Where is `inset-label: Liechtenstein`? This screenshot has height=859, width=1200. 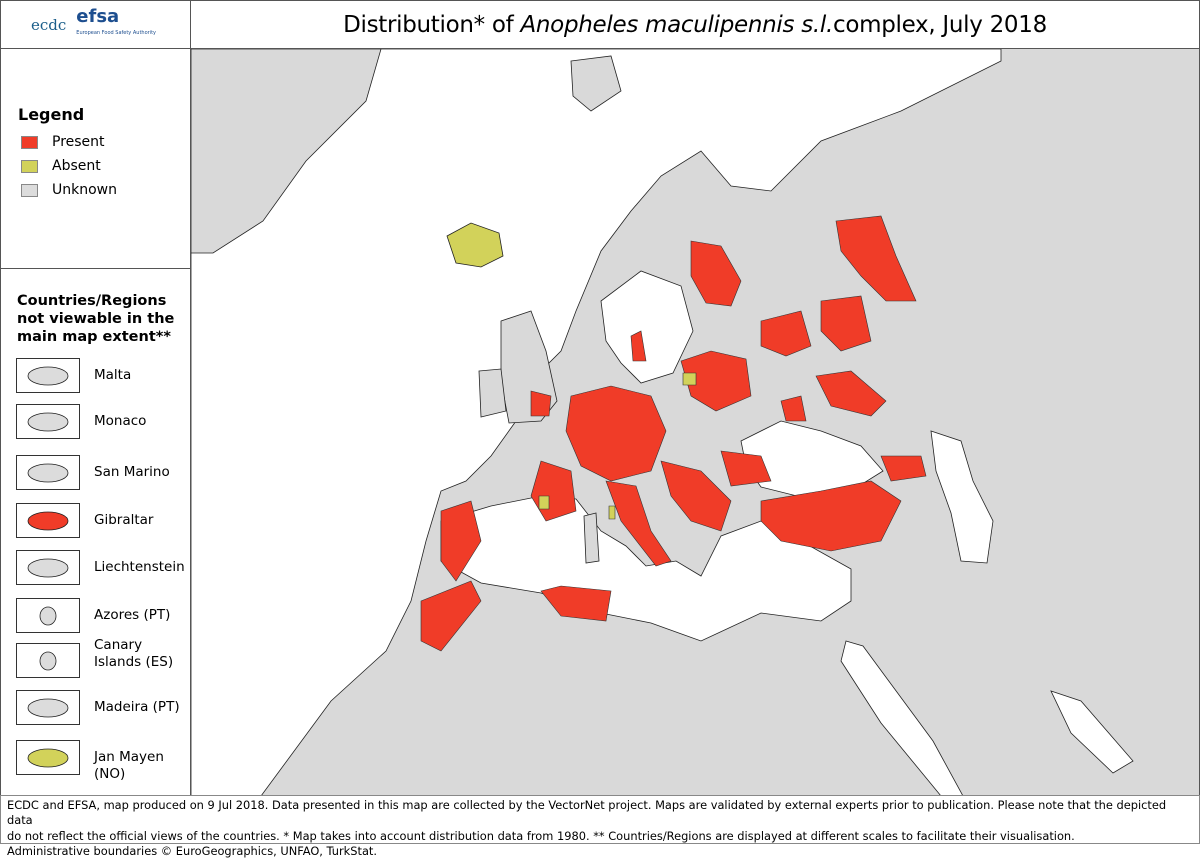
inset-label: Liechtenstein is located at coordinates (139, 567).